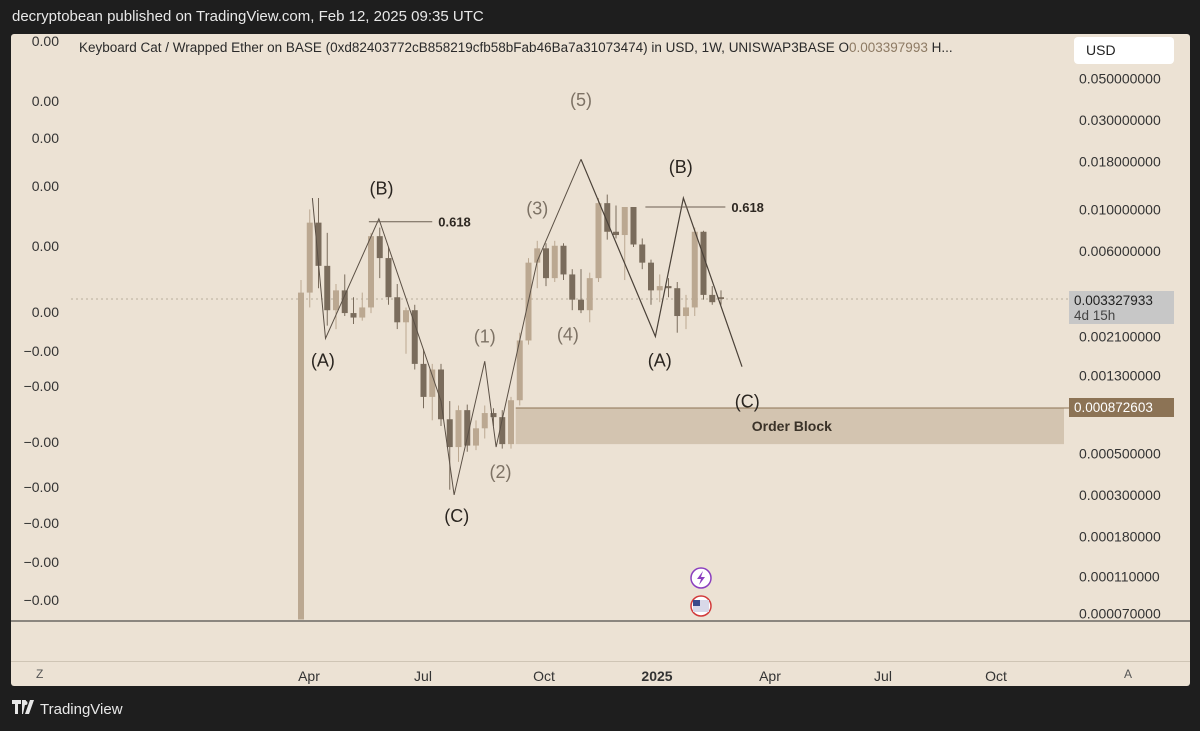 The height and width of the screenshot is (731, 1200). I want to click on right-axis-tick: 0.000180000, so click(1120, 537).